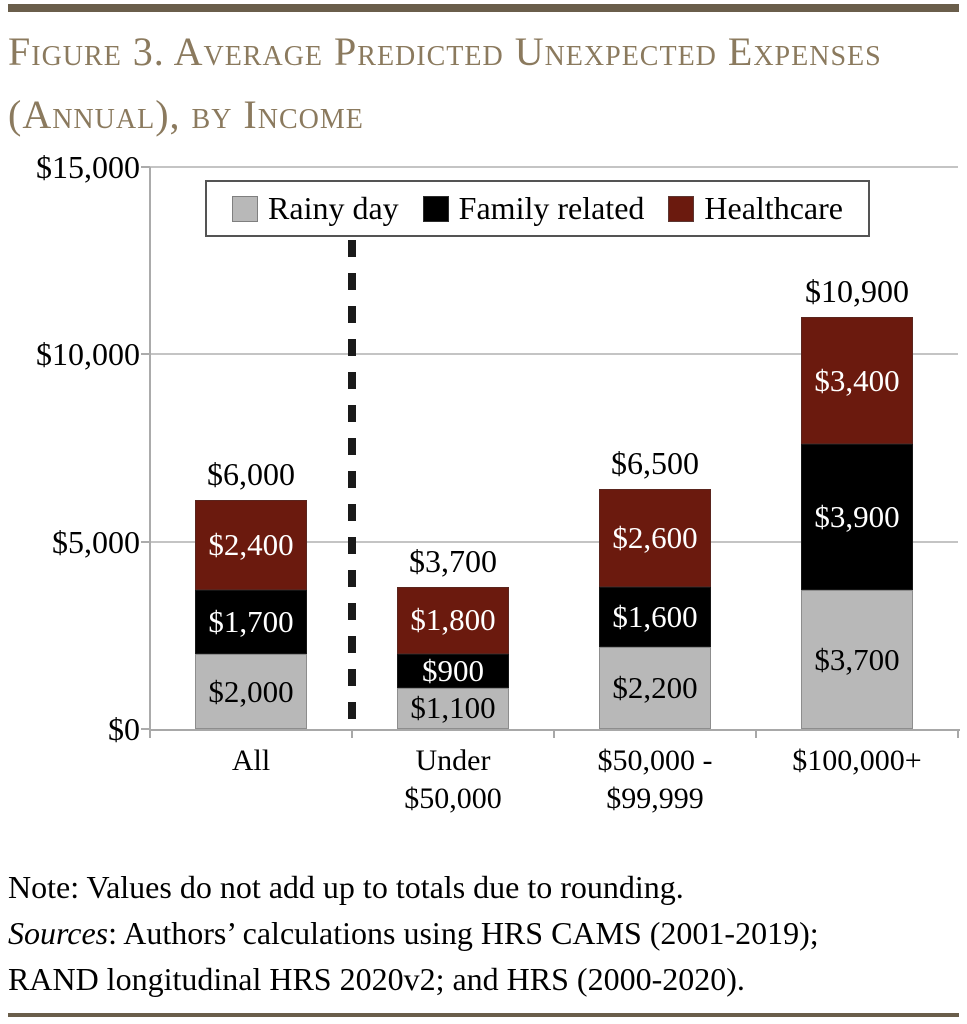 This screenshot has height=1024, width=967. I want to click on segment-value-label: $3,900, so click(857, 517).